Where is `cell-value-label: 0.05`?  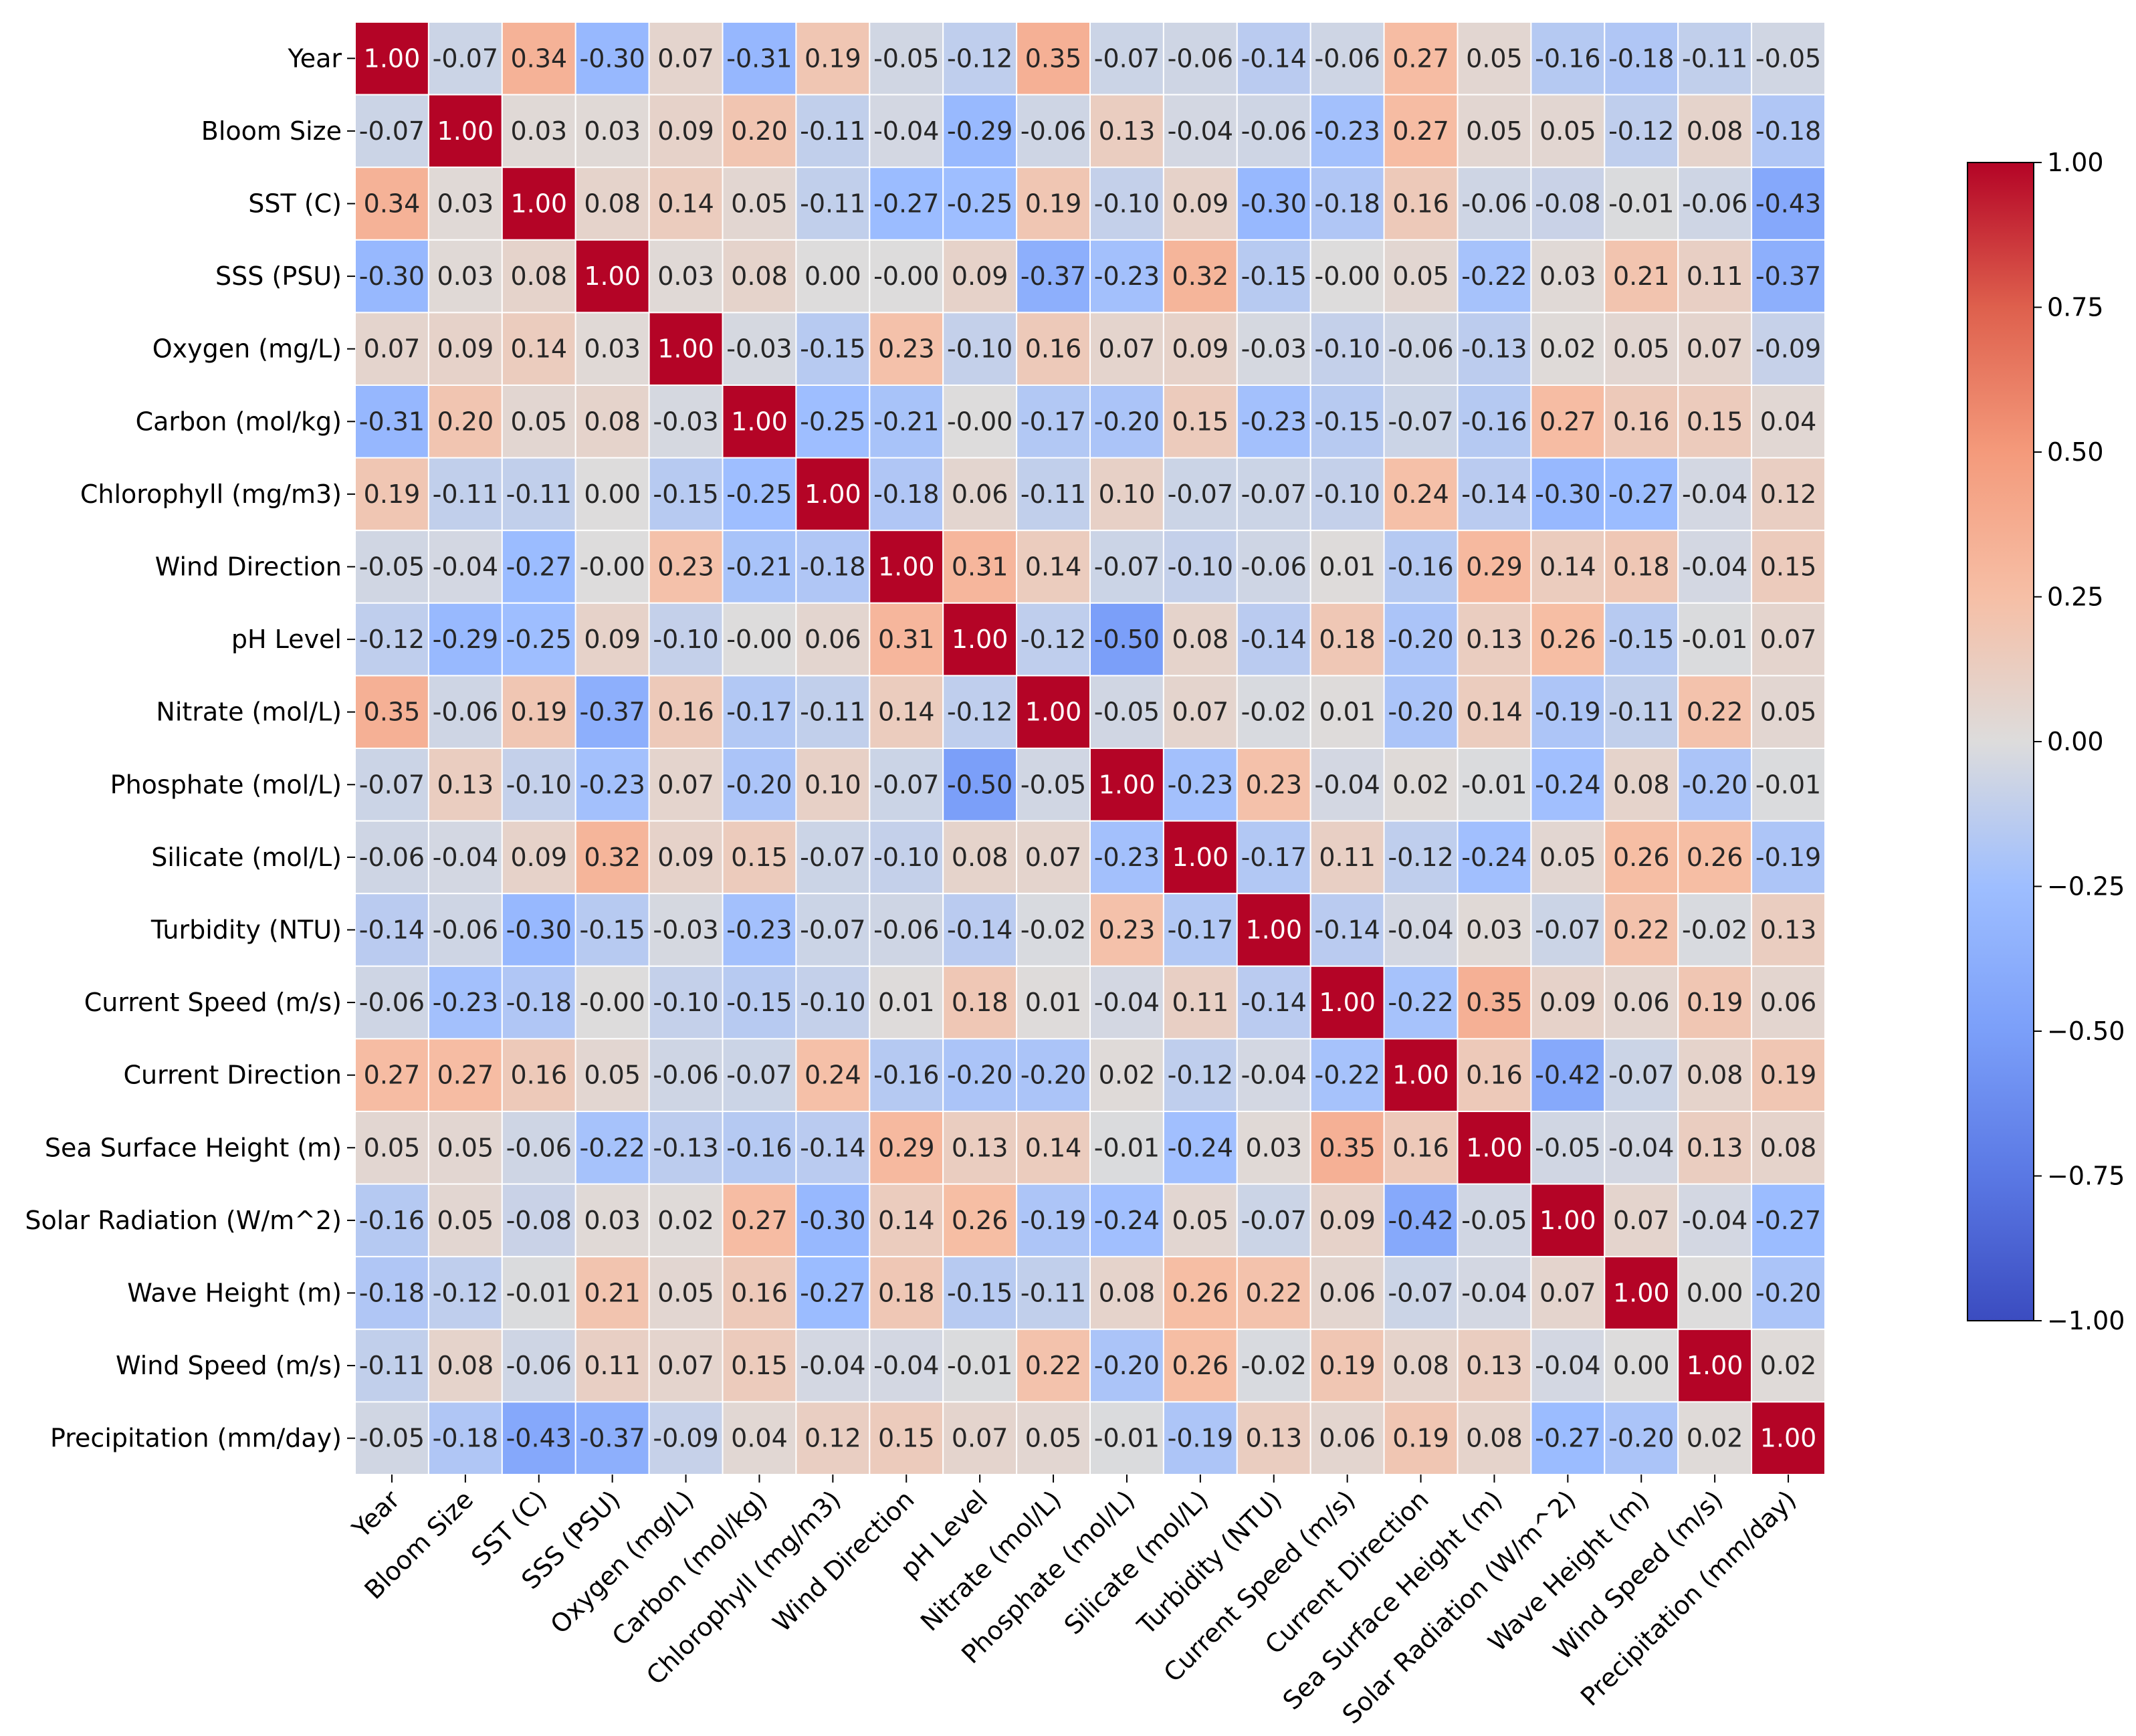 cell-value-label: 0.05 is located at coordinates (1788, 712).